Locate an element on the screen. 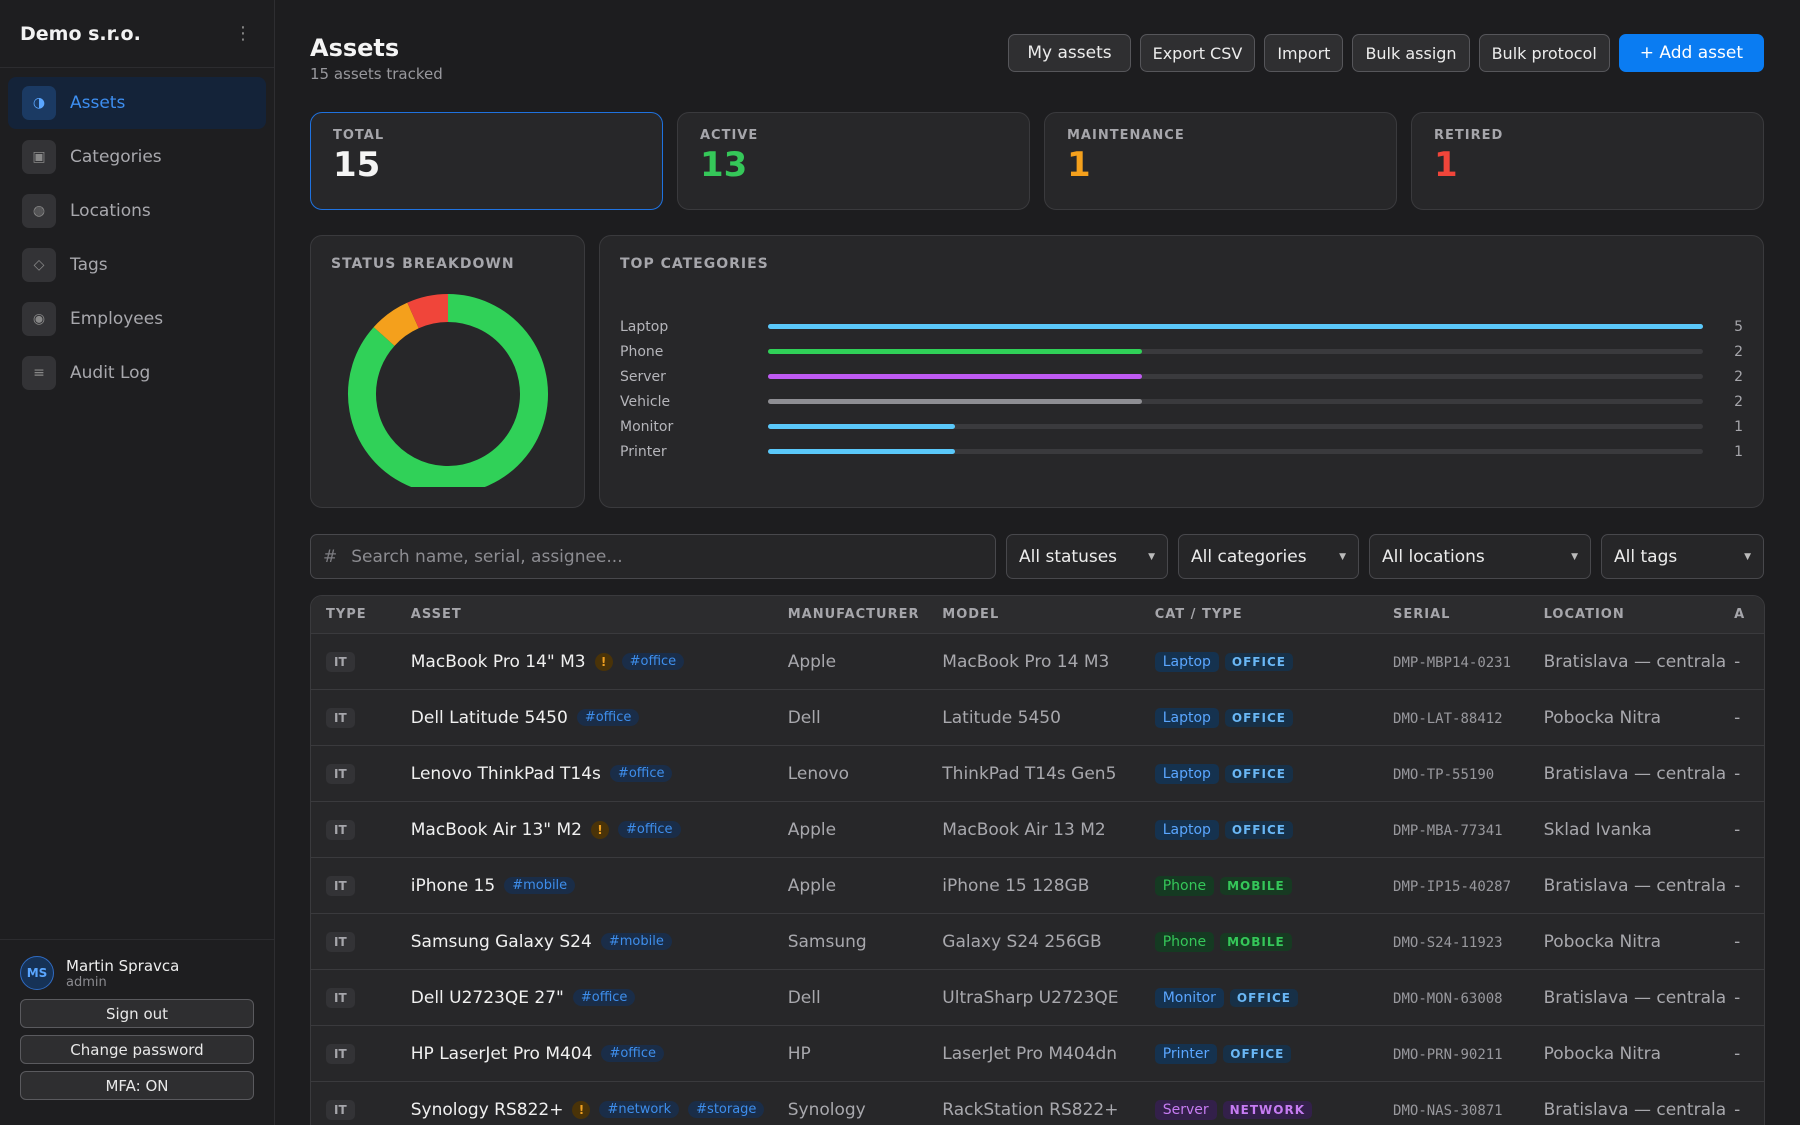 The height and width of the screenshot is (1125, 1800). category-filter-select: All categories ▼ is located at coordinates (1268, 556).